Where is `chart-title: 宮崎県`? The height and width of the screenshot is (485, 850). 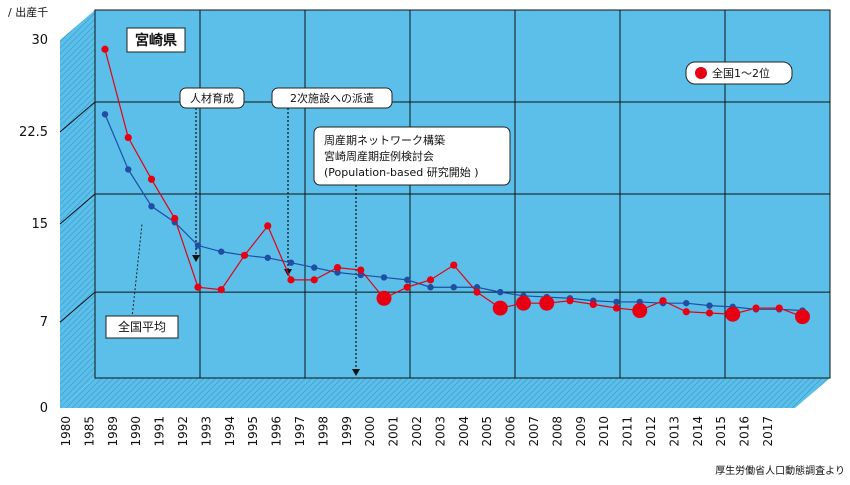 chart-title: 宮崎県 is located at coordinates (156, 40).